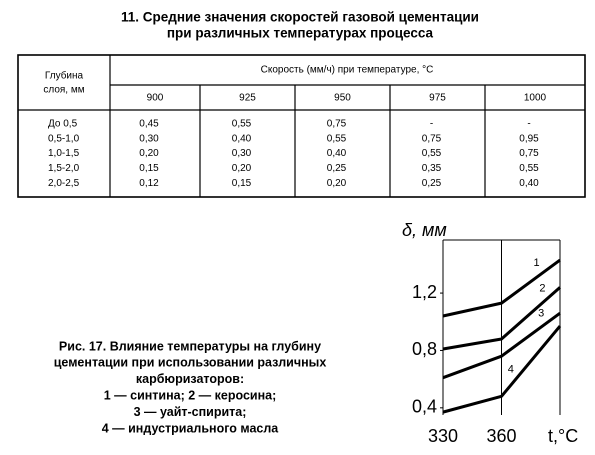 This screenshot has height=455, width=595. What do you see at coordinates (563, 436) in the screenshot?
I see `x-axis-label: t,°С` at bounding box center [563, 436].